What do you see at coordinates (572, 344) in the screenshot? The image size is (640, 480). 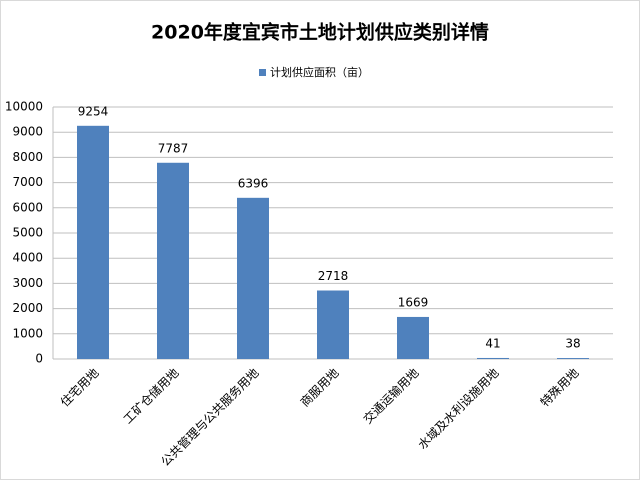 I see `value-label: 38` at bounding box center [572, 344].